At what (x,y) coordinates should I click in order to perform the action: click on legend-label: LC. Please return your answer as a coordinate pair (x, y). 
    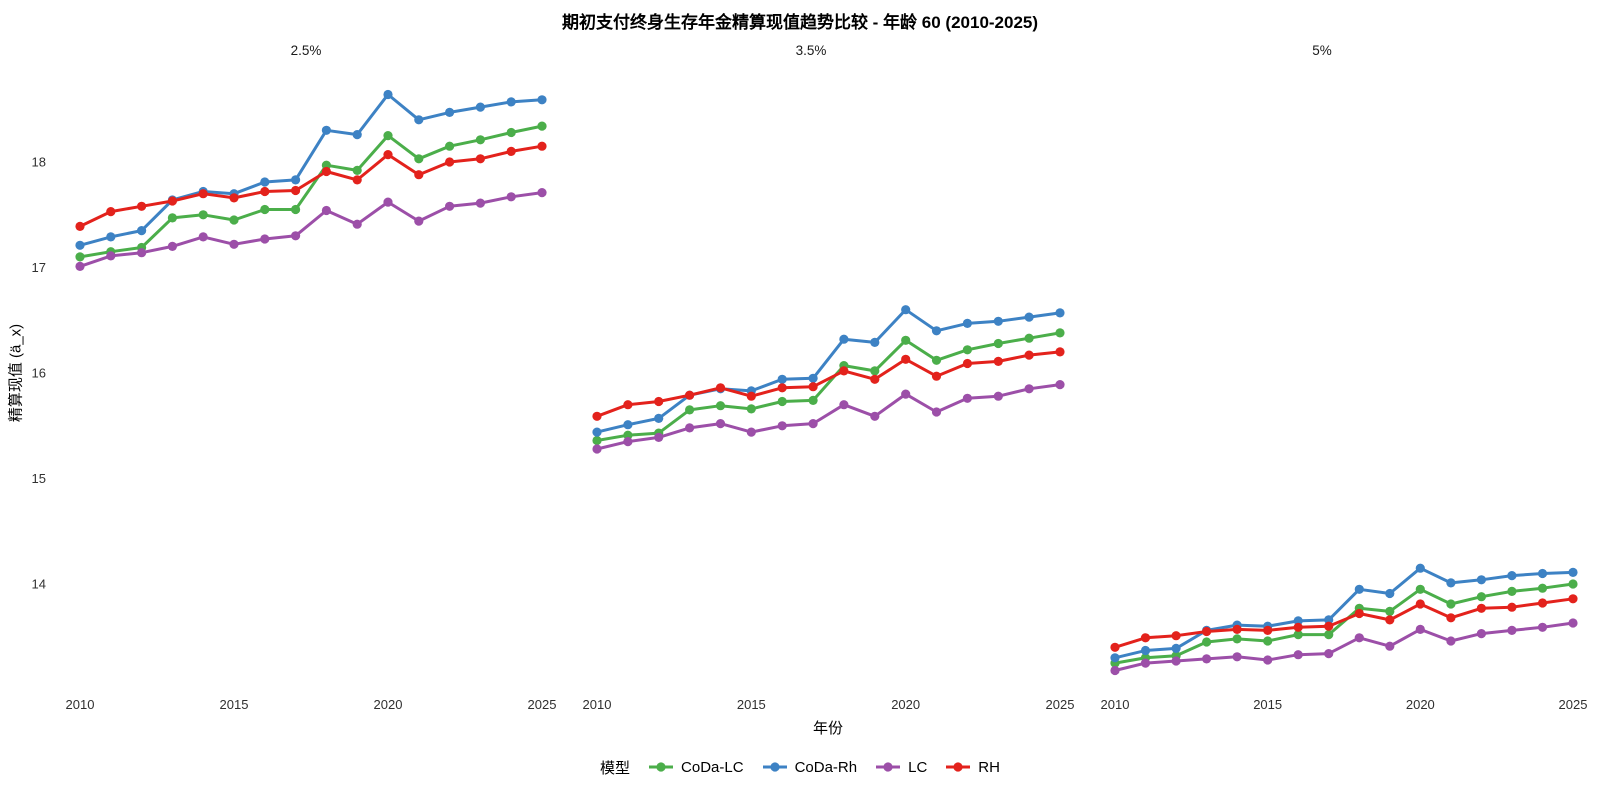
    Looking at the image, I should click on (918, 767).